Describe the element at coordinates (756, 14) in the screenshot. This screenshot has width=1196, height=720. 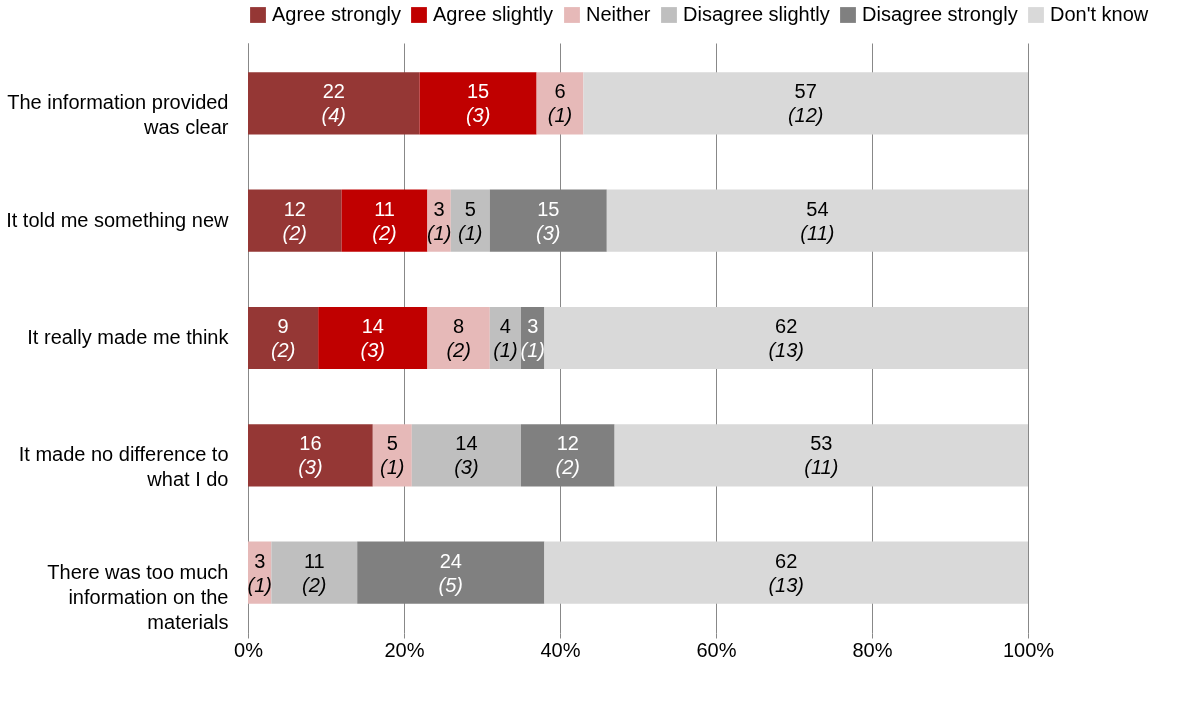
I see `legend-label: Disagree slightly` at that location.